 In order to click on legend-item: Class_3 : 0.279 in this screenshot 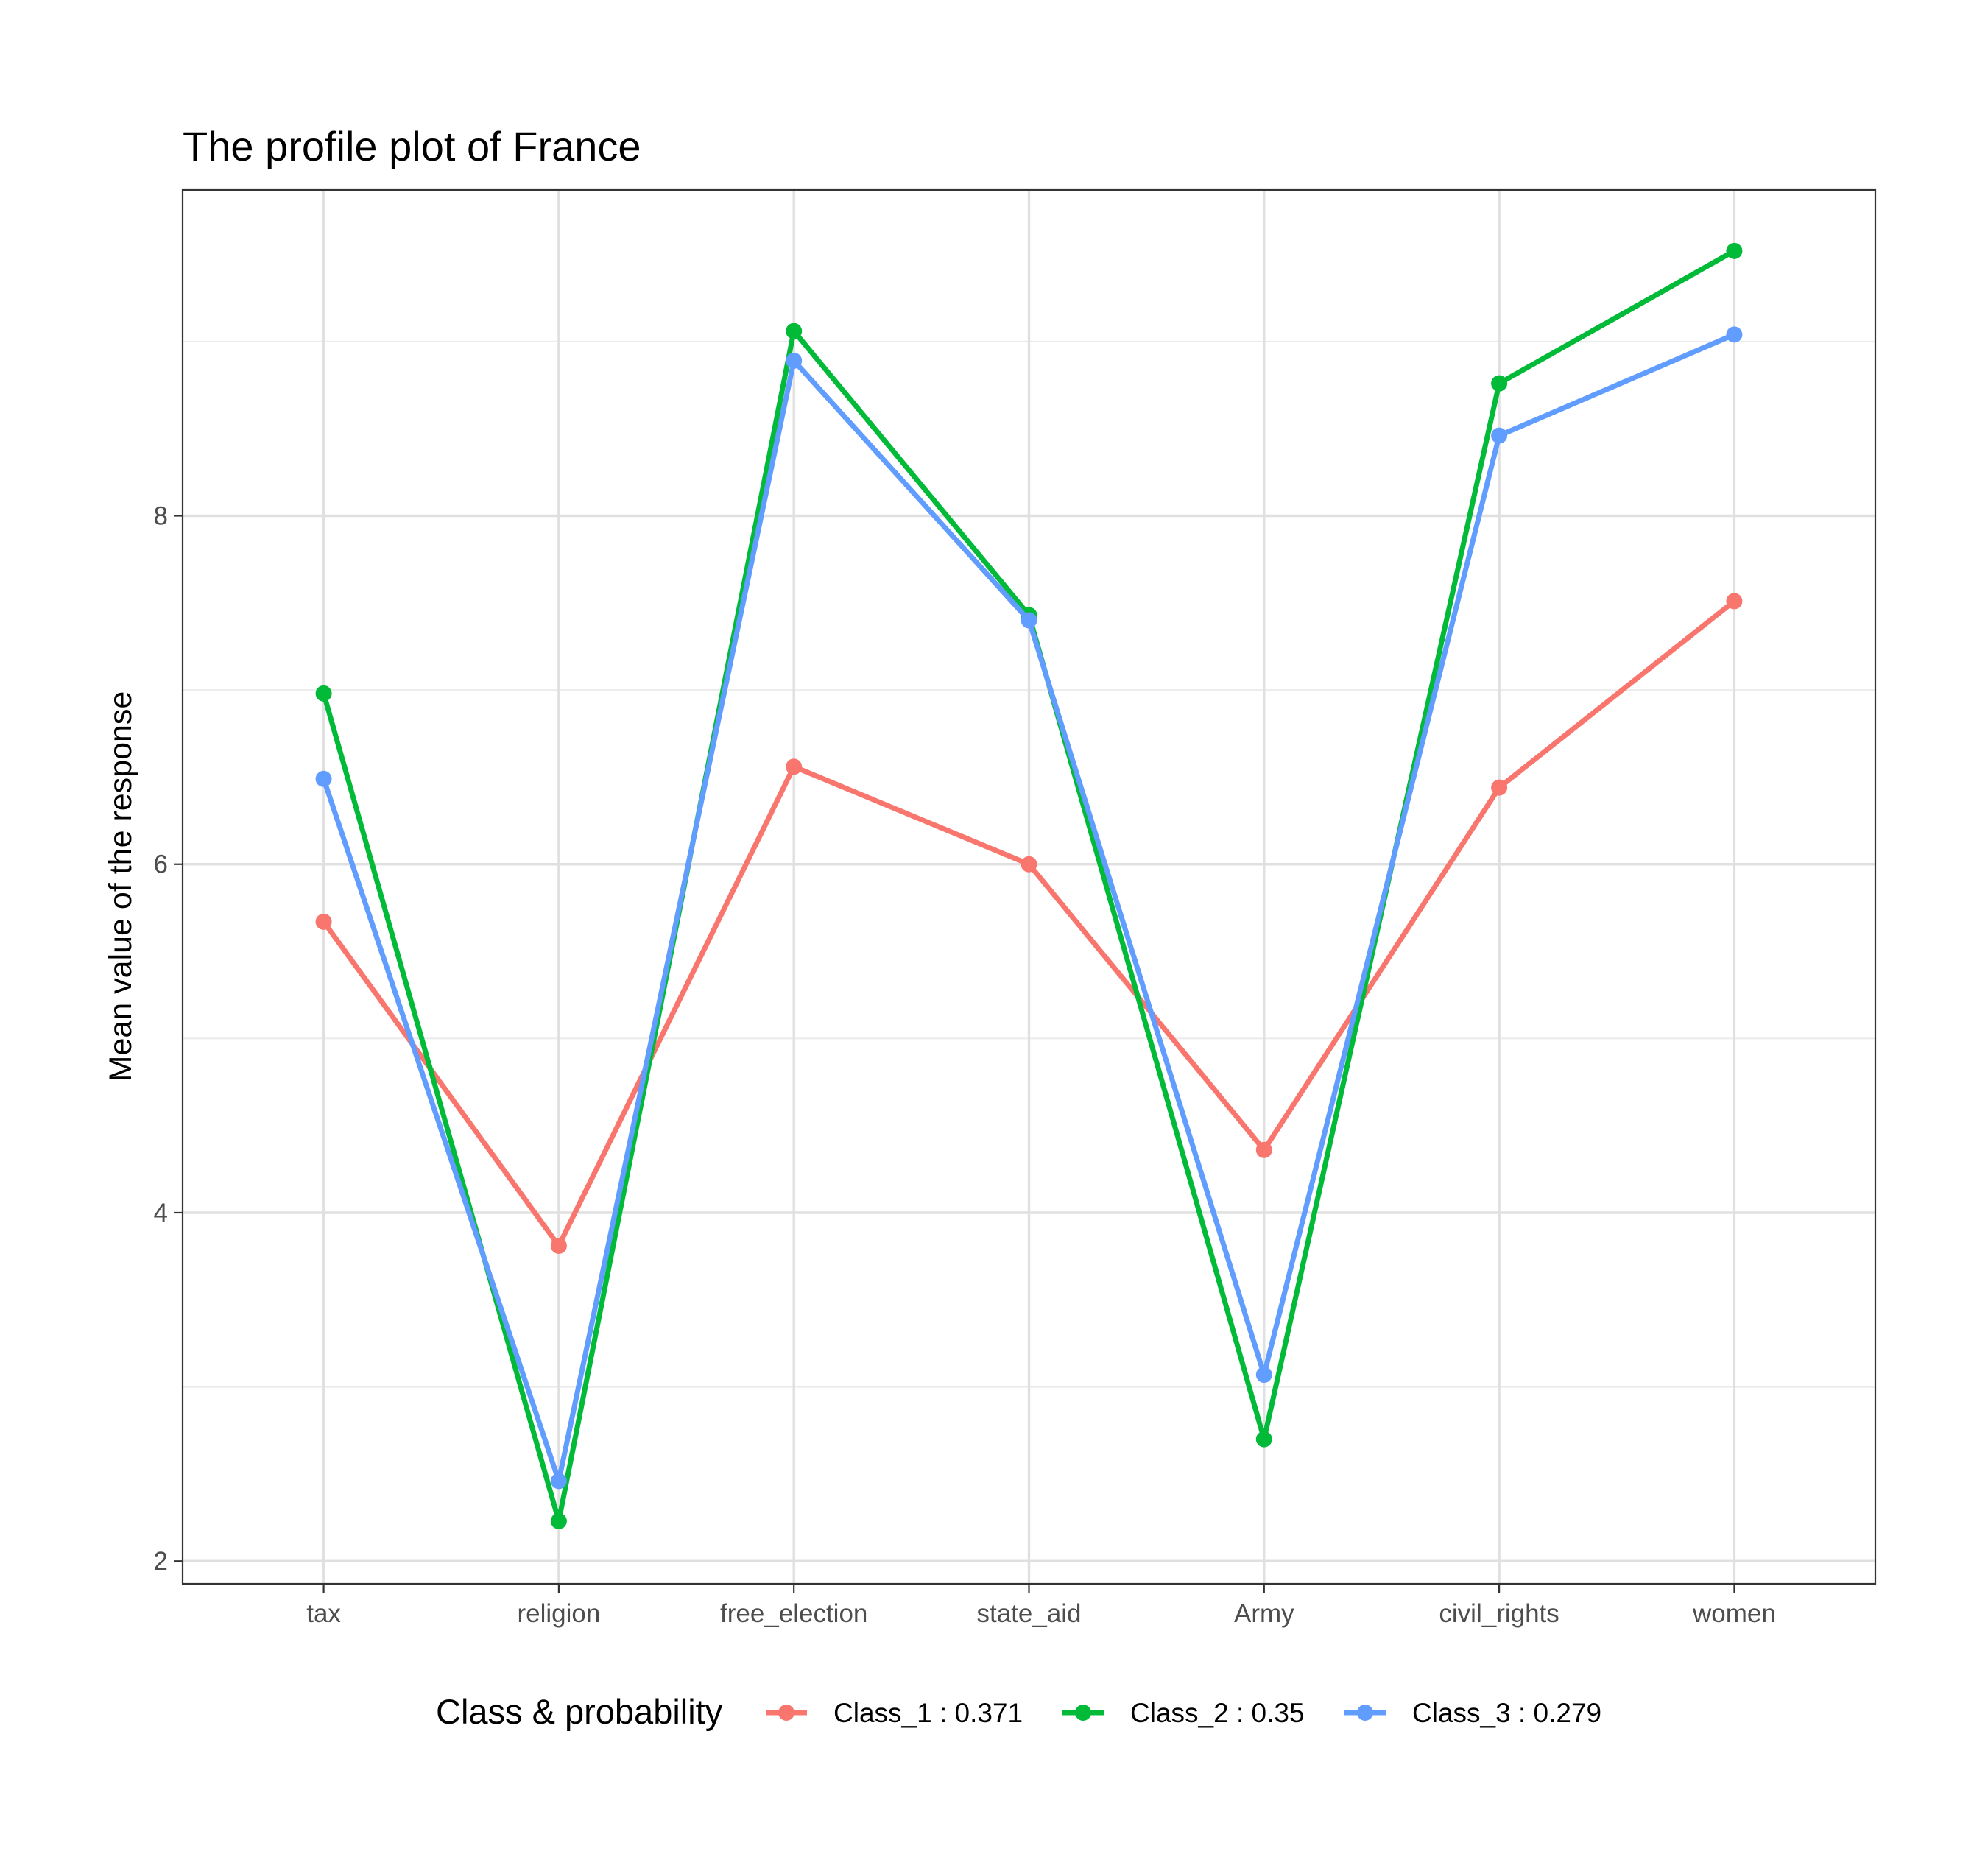, I will do `click(1472, 1713)`.